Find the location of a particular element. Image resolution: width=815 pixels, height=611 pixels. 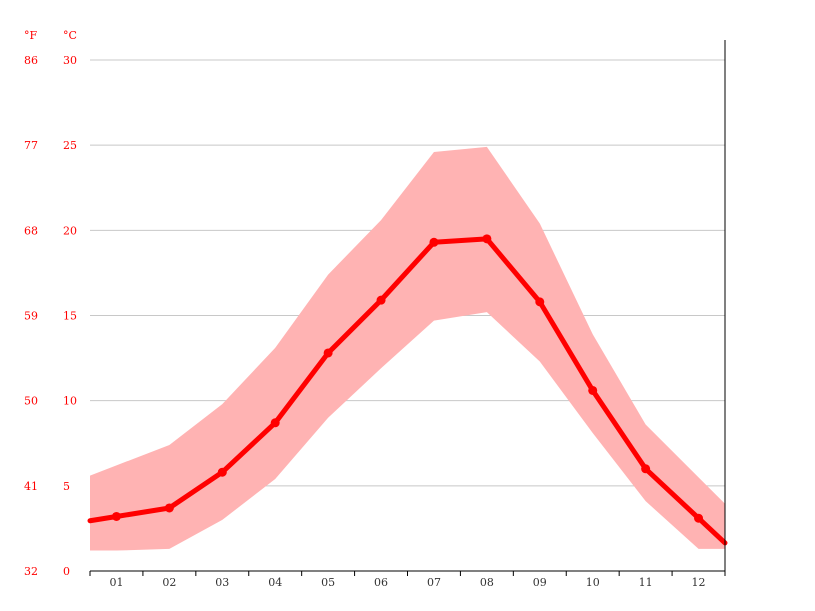

y-tick-label-f: 50 is located at coordinates (31, 401).